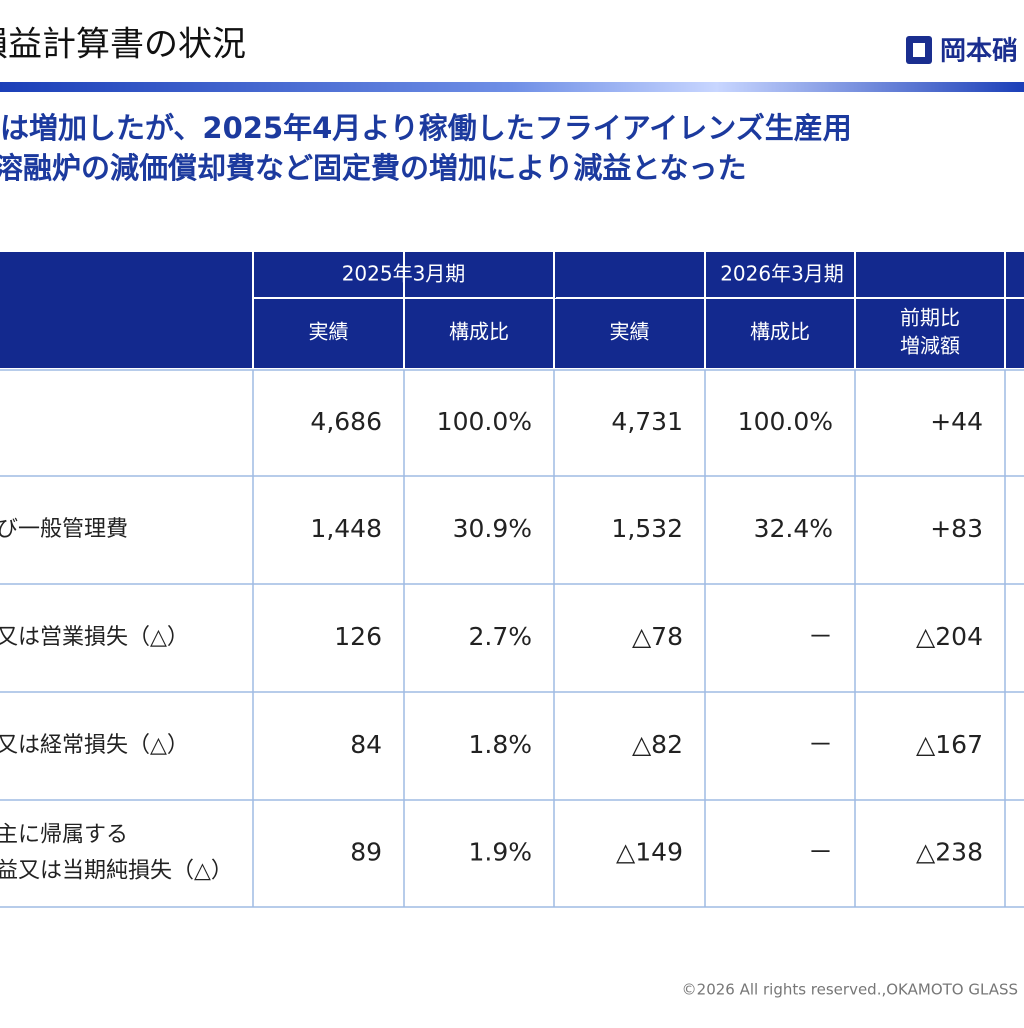 The width and height of the screenshot is (1024, 1028). Describe the element at coordinates (500, 852) in the screenshot. I see `cell-value: 1.9%` at that location.